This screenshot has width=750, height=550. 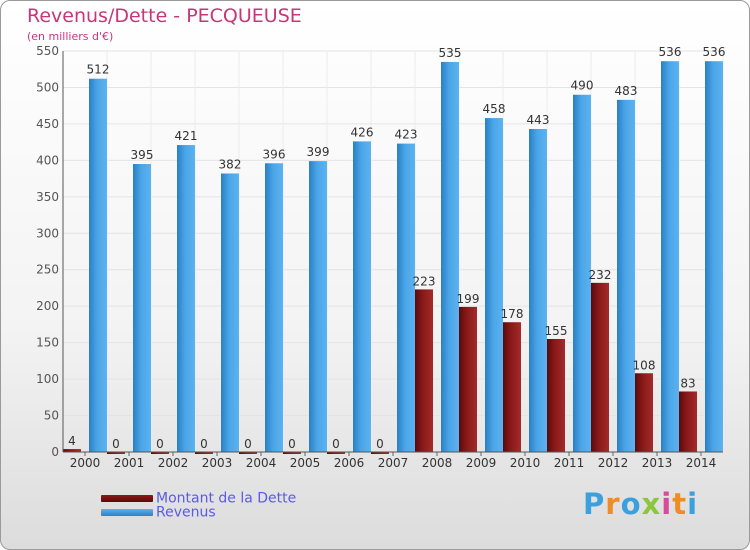 What do you see at coordinates (651, 504) in the screenshot?
I see `logo-letter: x` at bounding box center [651, 504].